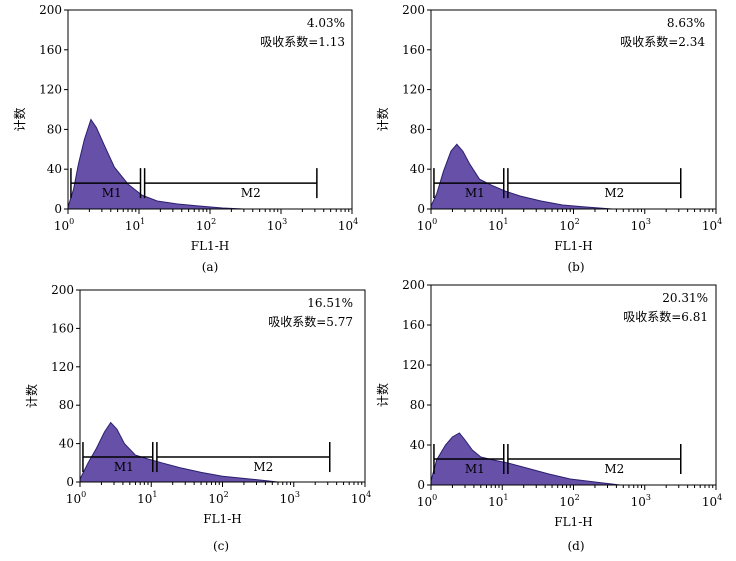 The width and height of the screenshot is (736, 561). I want to click on panel-caption: (c), so click(221, 546).